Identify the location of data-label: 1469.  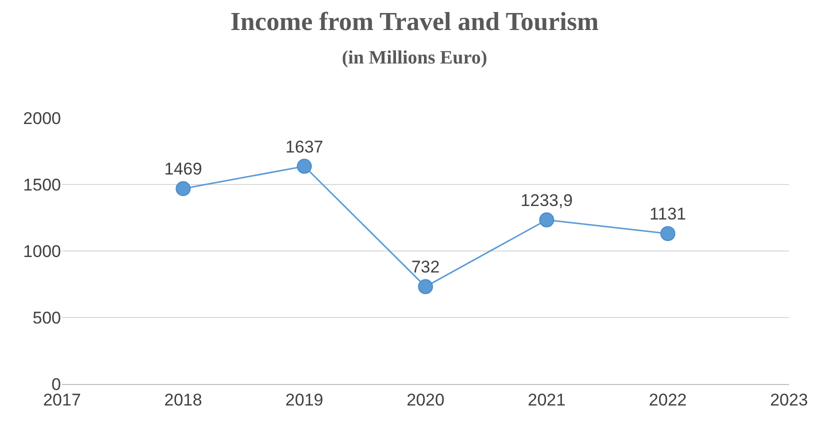
(183, 169).